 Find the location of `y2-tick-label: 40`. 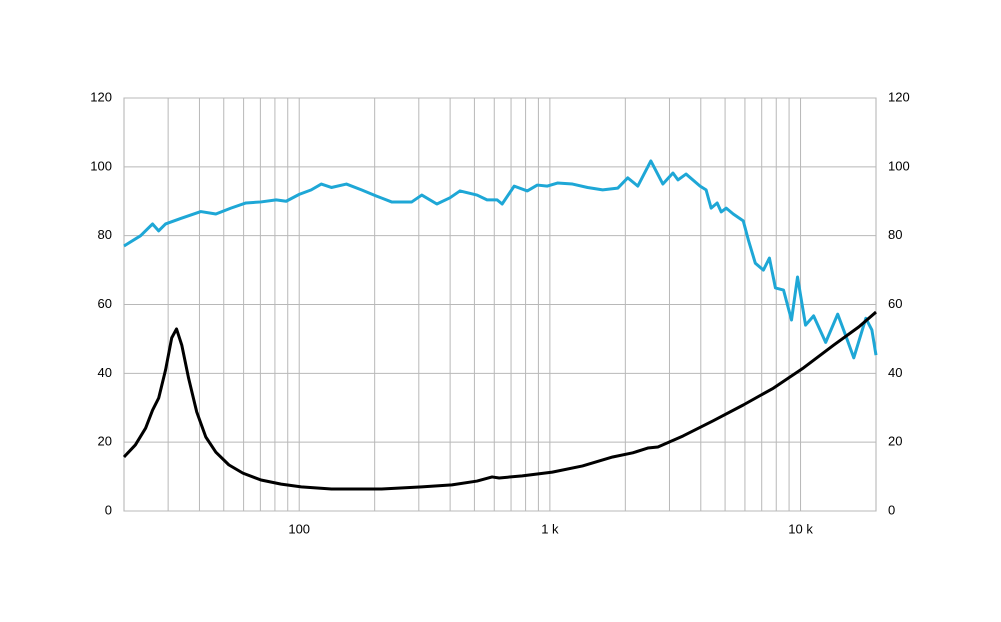

y2-tick-label: 40 is located at coordinates (895, 372).